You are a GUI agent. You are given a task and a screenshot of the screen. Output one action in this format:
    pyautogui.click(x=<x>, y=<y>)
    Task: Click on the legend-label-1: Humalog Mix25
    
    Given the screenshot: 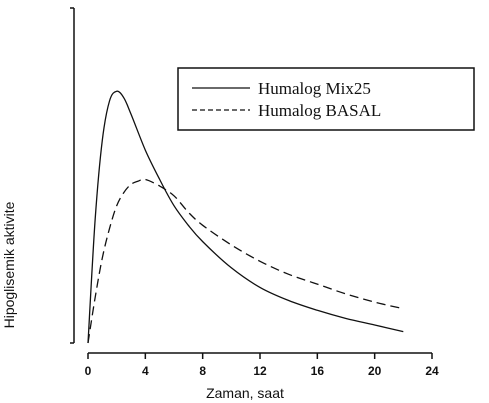 What is the action you would take?
    pyautogui.click(x=314, y=88)
    